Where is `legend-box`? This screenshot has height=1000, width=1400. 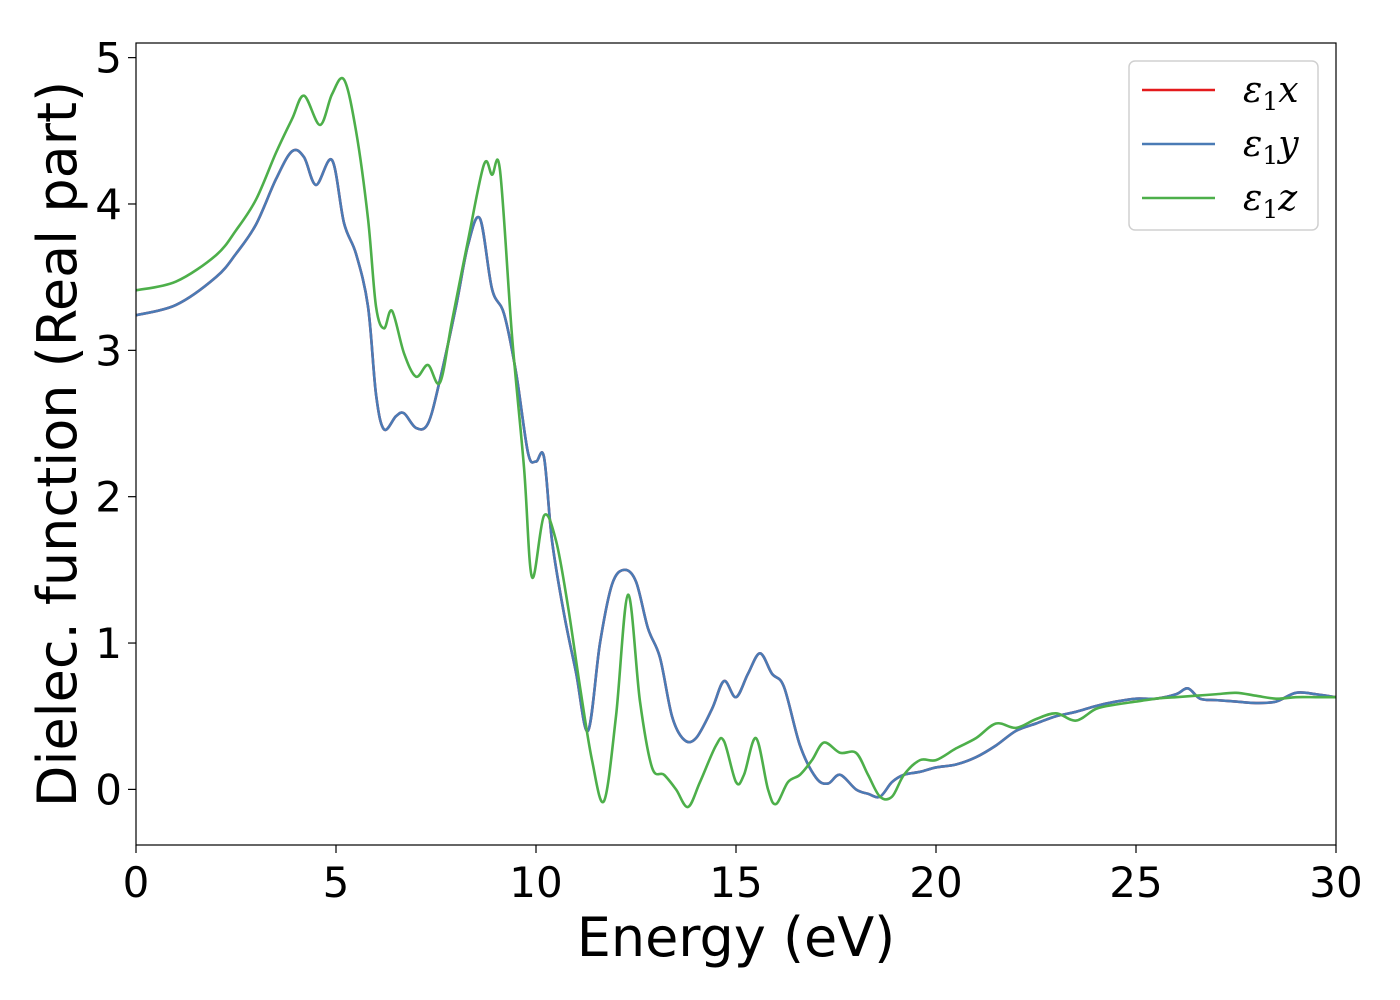 legend-box is located at coordinates (1223, 145).